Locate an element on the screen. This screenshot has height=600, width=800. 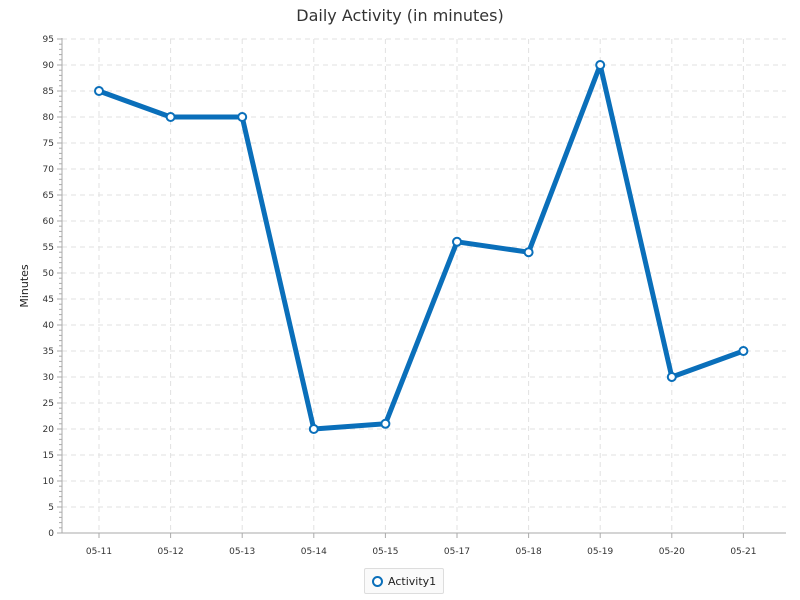
x-tick-label: 05-14 is located at coordinates (314, 552).